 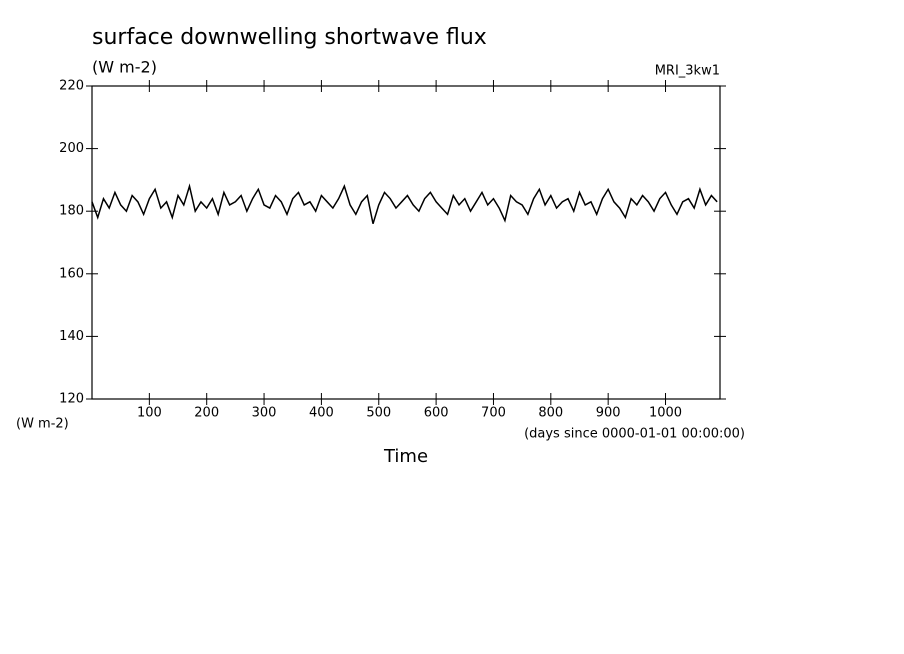 I want to click on data-line, so click(x=404, y=203).